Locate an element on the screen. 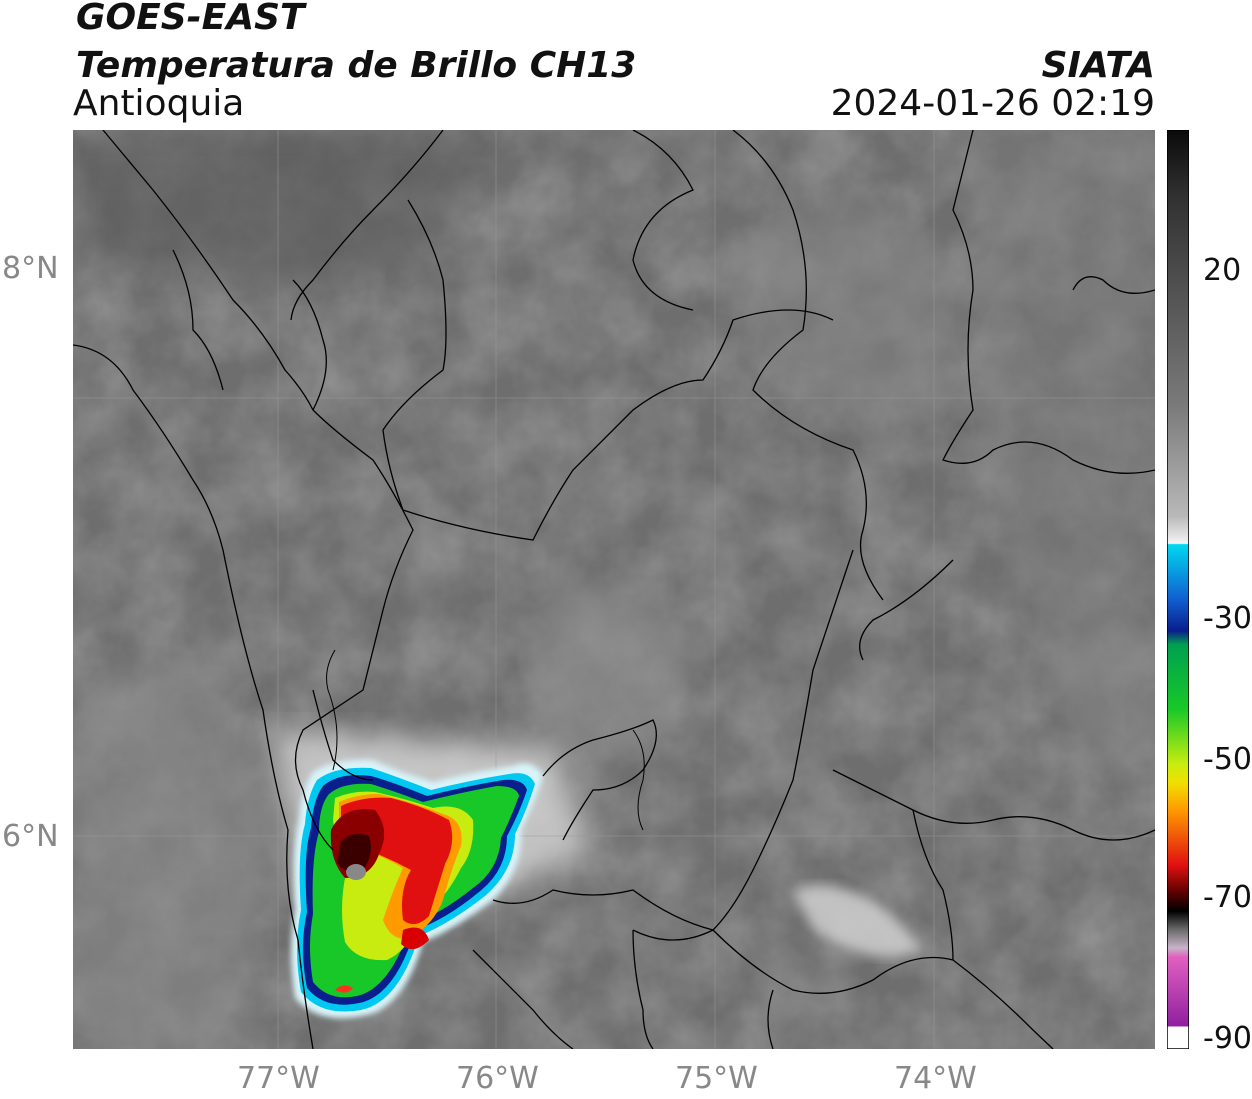 Image resolution: width=1252 pixels, height=1099 pixels. colorbar-label-minus50: -50 is located at coordinates (1227, 759).